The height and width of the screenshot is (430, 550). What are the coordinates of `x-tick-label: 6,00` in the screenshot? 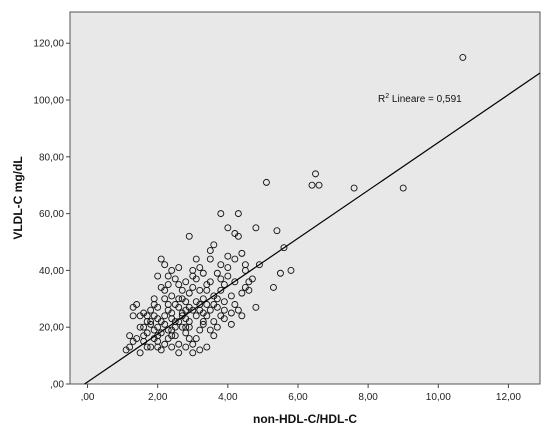 It's located at (298, 397).